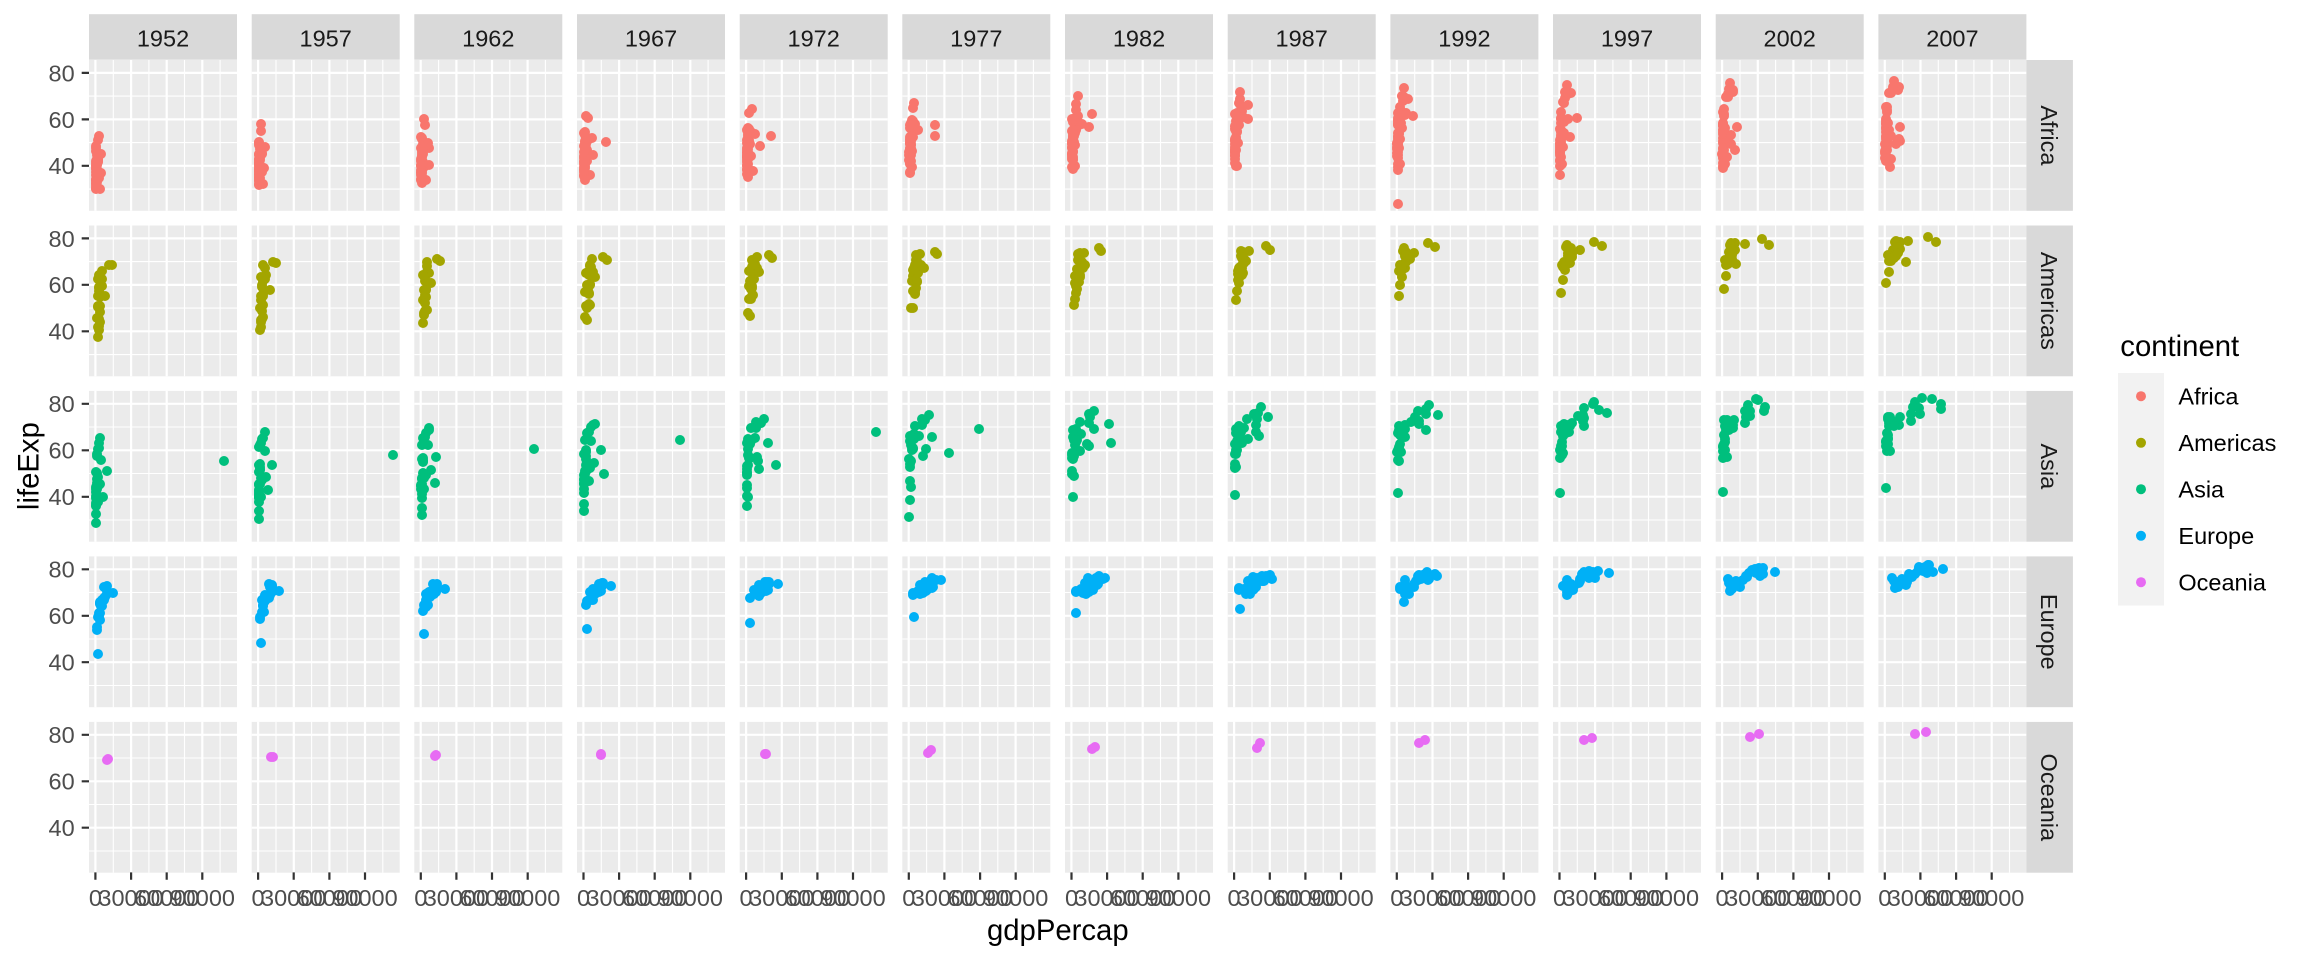 The height and width of the screenshot is (960, 2304). Describe the element at coordinates (814, 38) in the screenshot. I see `svg-text: 1972` at that location.